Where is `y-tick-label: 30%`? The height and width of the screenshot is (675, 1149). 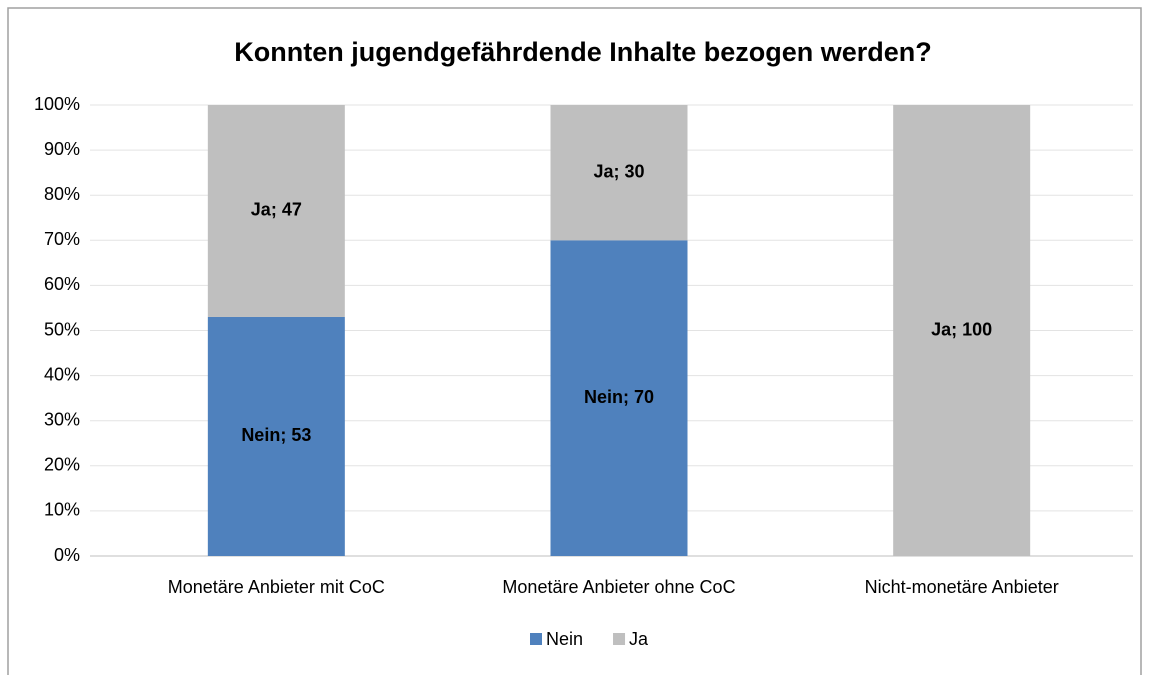
y-tick-label: 30% is located at coordinates (62, 419).